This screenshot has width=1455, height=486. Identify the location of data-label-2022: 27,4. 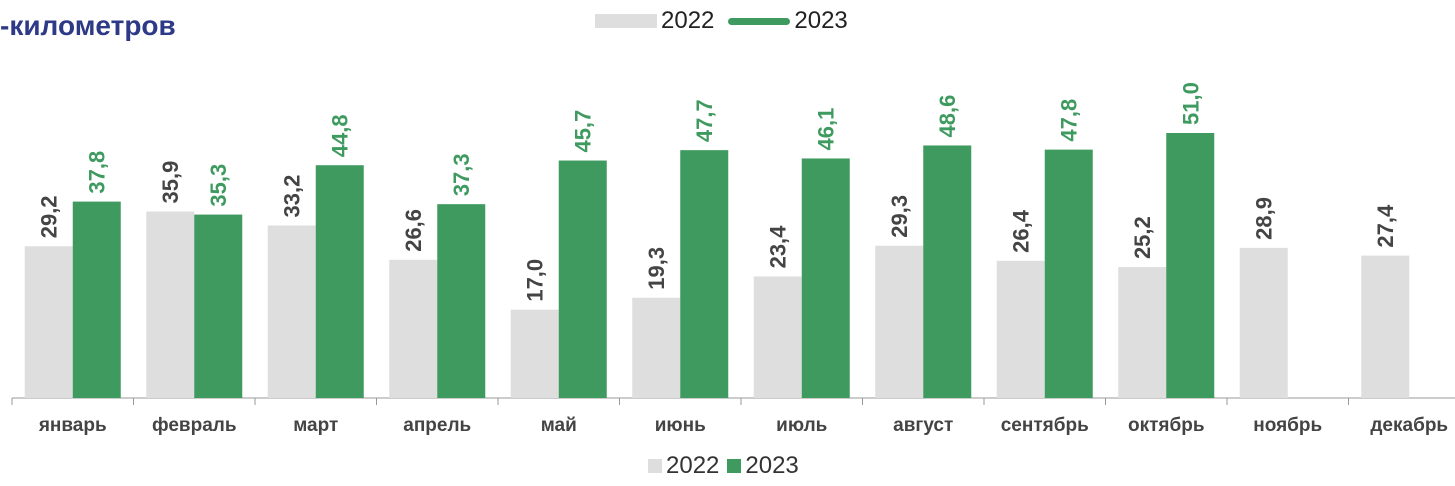
(1385, 226).